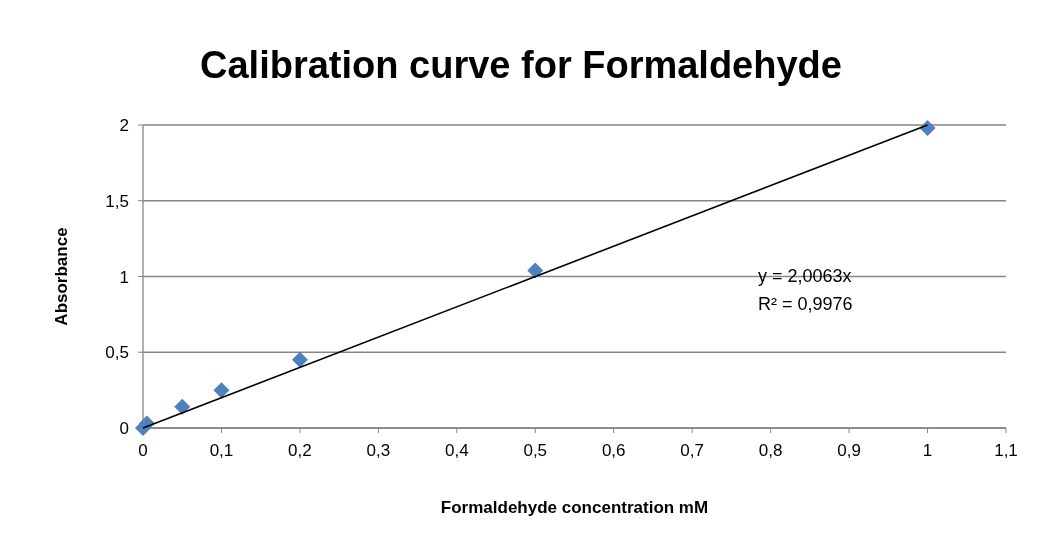  What do you see at coordinates (1006, 450) in the screenshot?
I see `x-tick-label: 1,1` at bounding box center [1006, 450].